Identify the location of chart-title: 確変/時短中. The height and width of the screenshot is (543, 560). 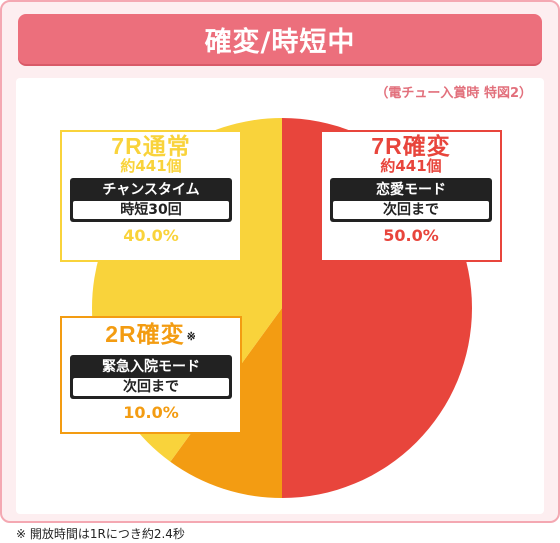
(280, 42).